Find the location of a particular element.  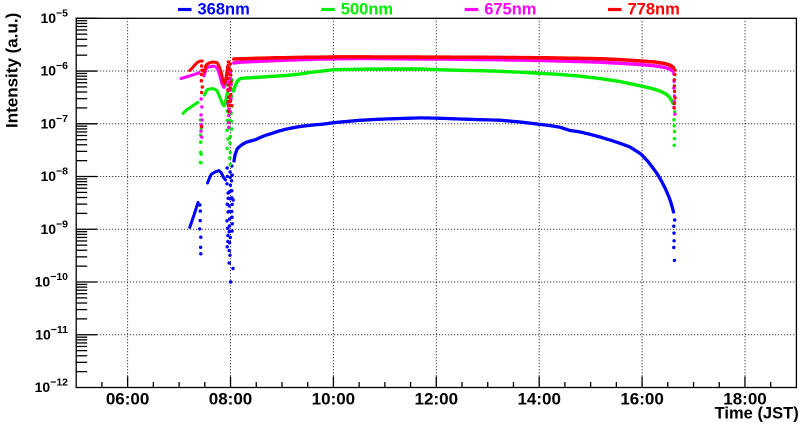

svg-text: 675nm is located at coordinates (510, 10).